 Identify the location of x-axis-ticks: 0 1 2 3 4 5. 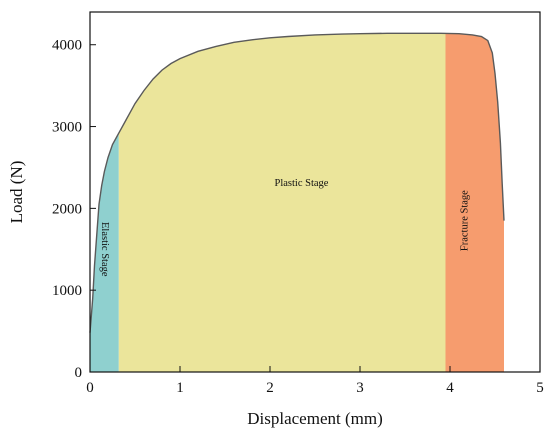
(315, 381).